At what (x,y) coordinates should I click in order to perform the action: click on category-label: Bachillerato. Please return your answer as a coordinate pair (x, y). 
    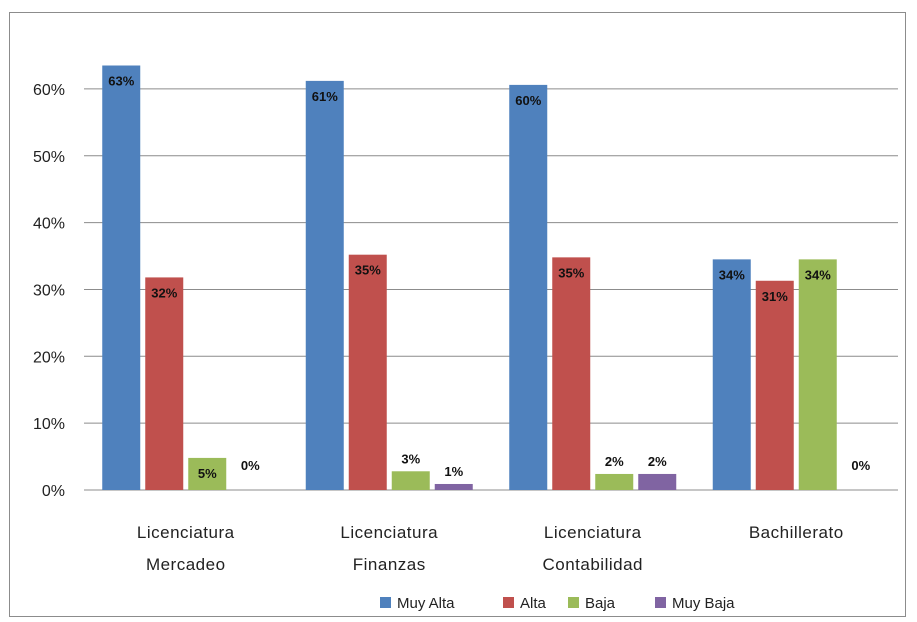
    Looking at the image, I should click on (796, 532).